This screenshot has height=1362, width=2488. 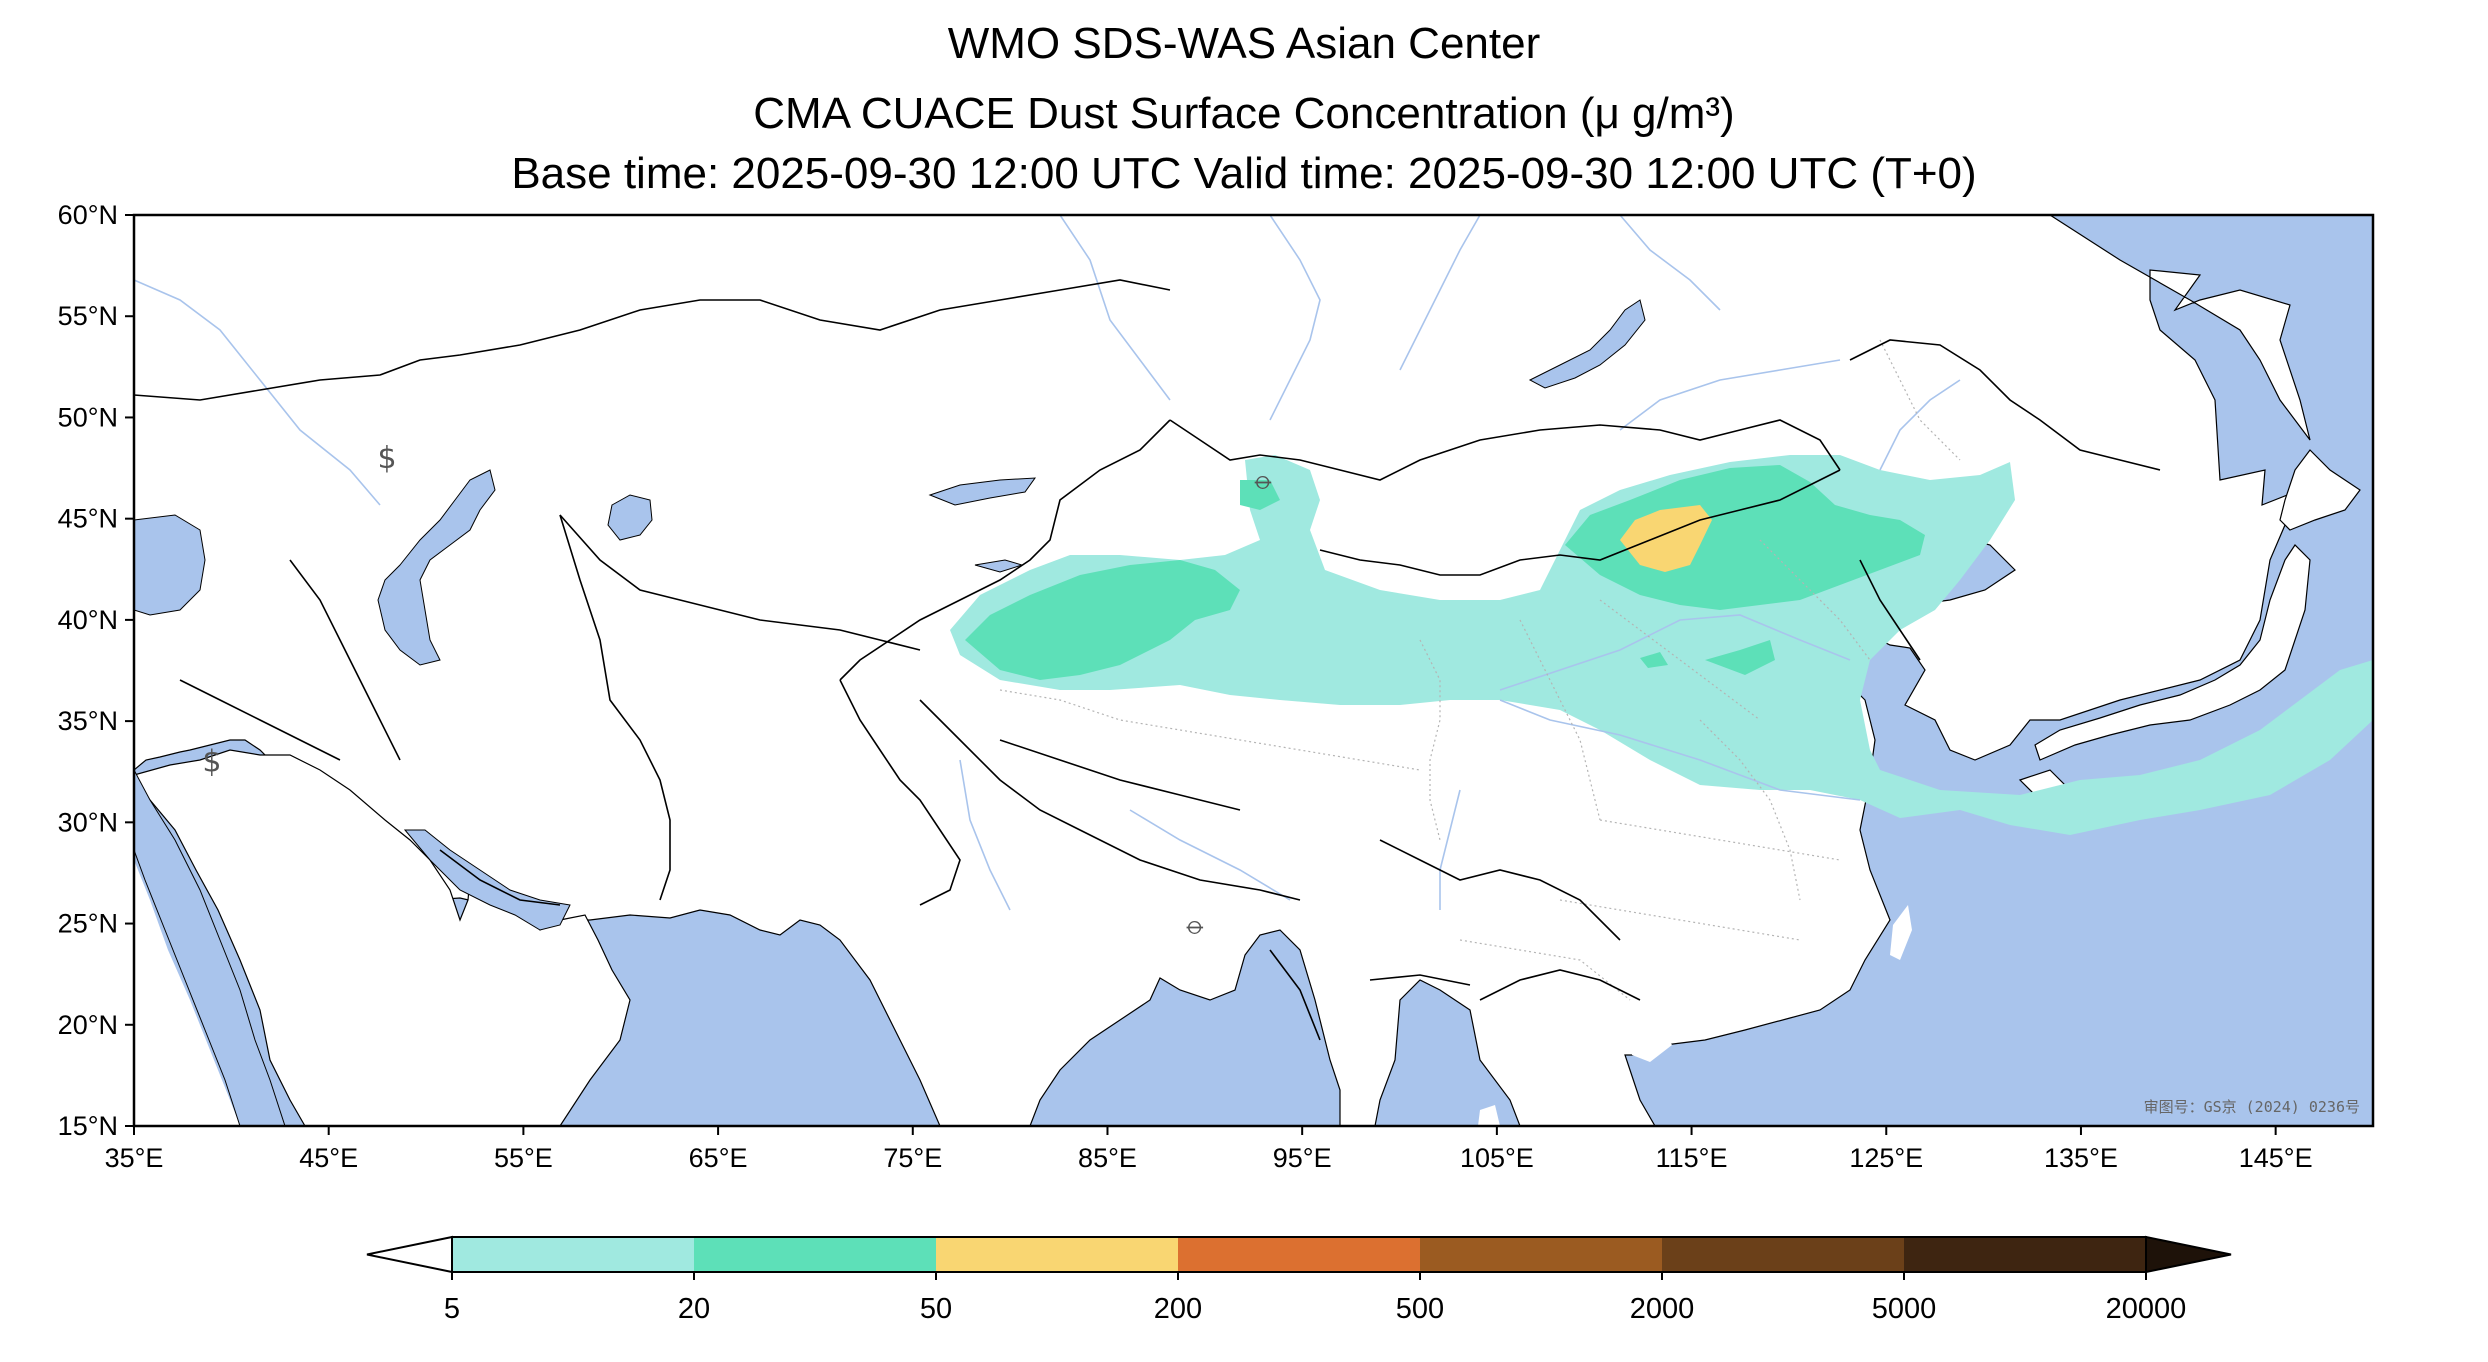 What do you see at coordinates (88, 316) in the screenshot?
I see `lat-tick-label-1: 55°N` at bounding box center [88, 316].